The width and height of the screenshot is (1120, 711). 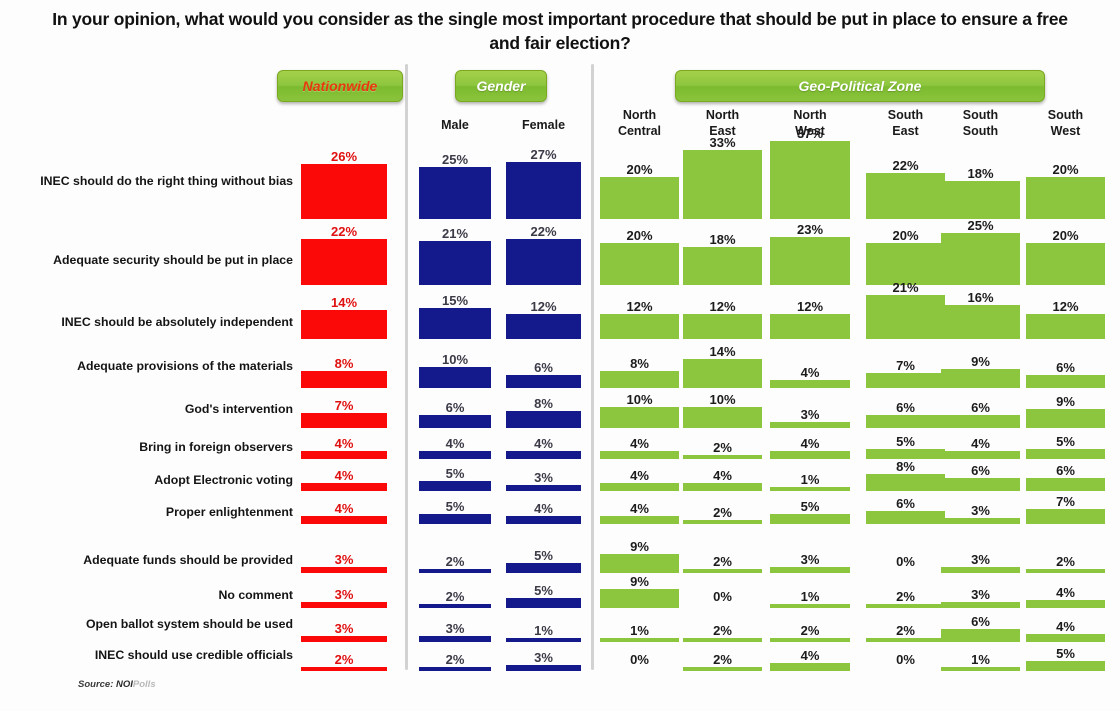 What do you see at coordinates (980, 471) in the screenshot?
I see `bar-value-label: 6%` at bounding box center [980, 471].